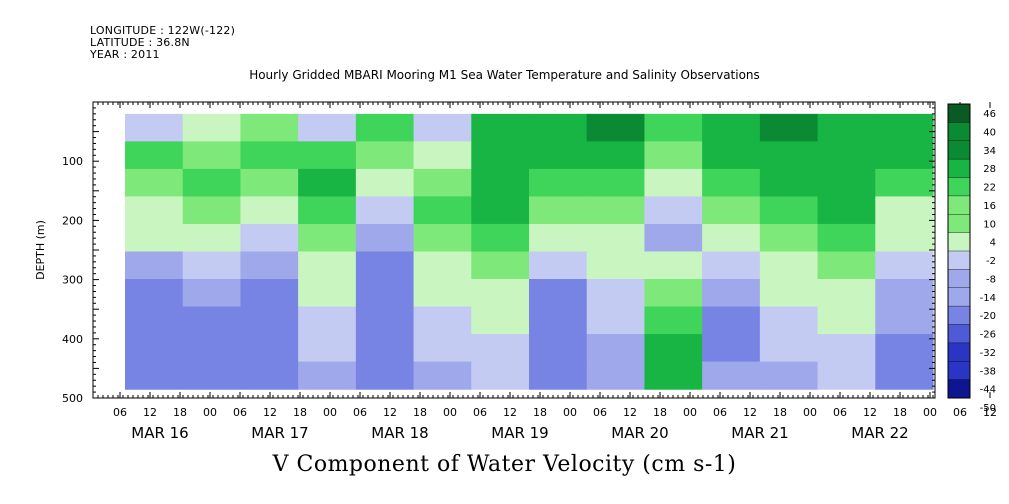  Describe the element at coordinates (991, 261) in the screenshot. I see `colorbar-label: -2` at that location.